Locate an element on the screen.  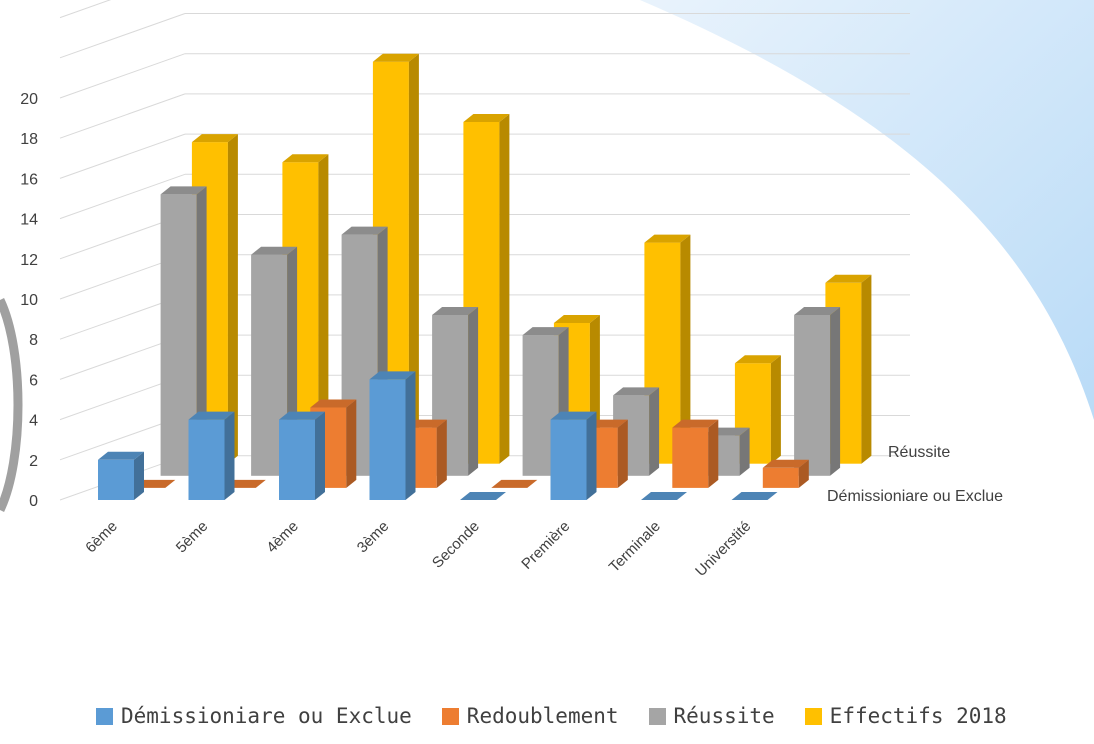
bar-demissioniare-ou-exclue-terminale is located at coordinates (664, 496).